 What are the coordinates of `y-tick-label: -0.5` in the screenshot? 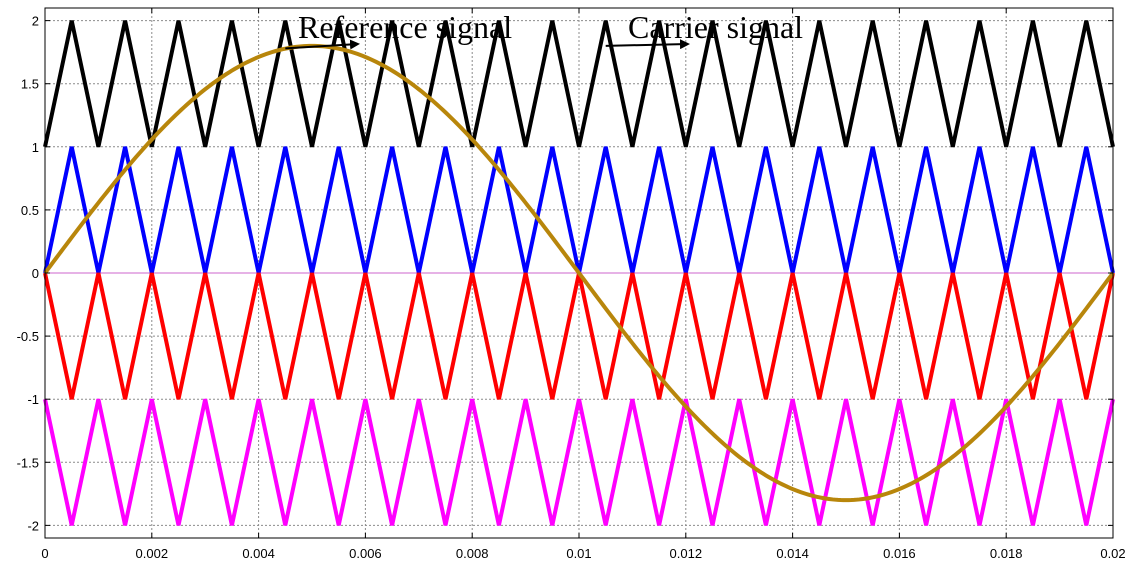 It's located at (28, 336).